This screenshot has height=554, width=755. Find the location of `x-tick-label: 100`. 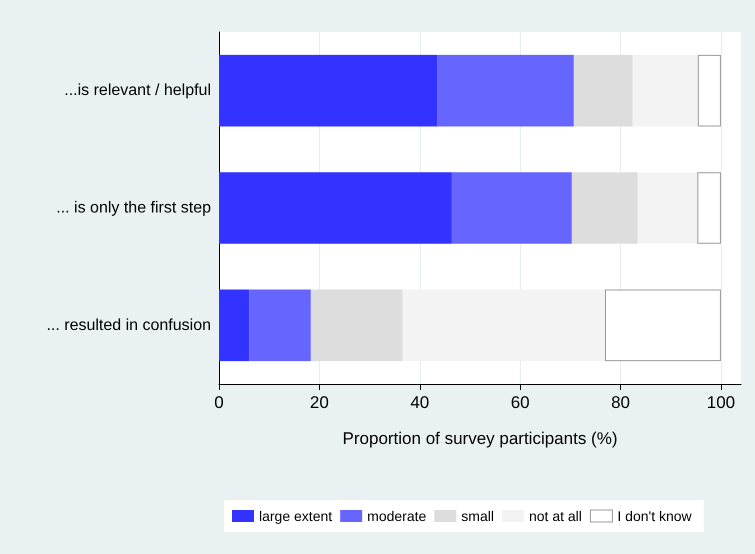

x-tick-label: 100 is located at coordinates (721, 402).